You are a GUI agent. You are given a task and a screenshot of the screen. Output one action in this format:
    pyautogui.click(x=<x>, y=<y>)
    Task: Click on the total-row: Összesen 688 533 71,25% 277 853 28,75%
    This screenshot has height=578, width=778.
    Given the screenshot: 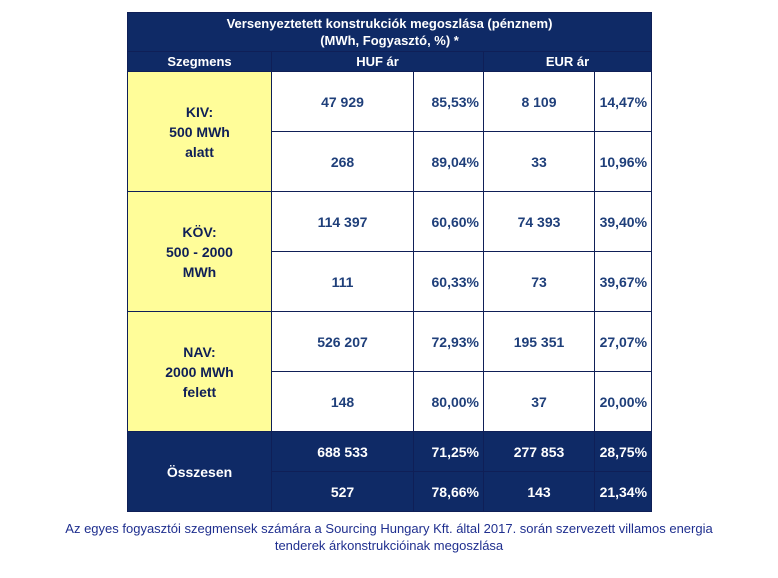 What is the action you would take?
    pyautogui.click(x=390, y=471)
    